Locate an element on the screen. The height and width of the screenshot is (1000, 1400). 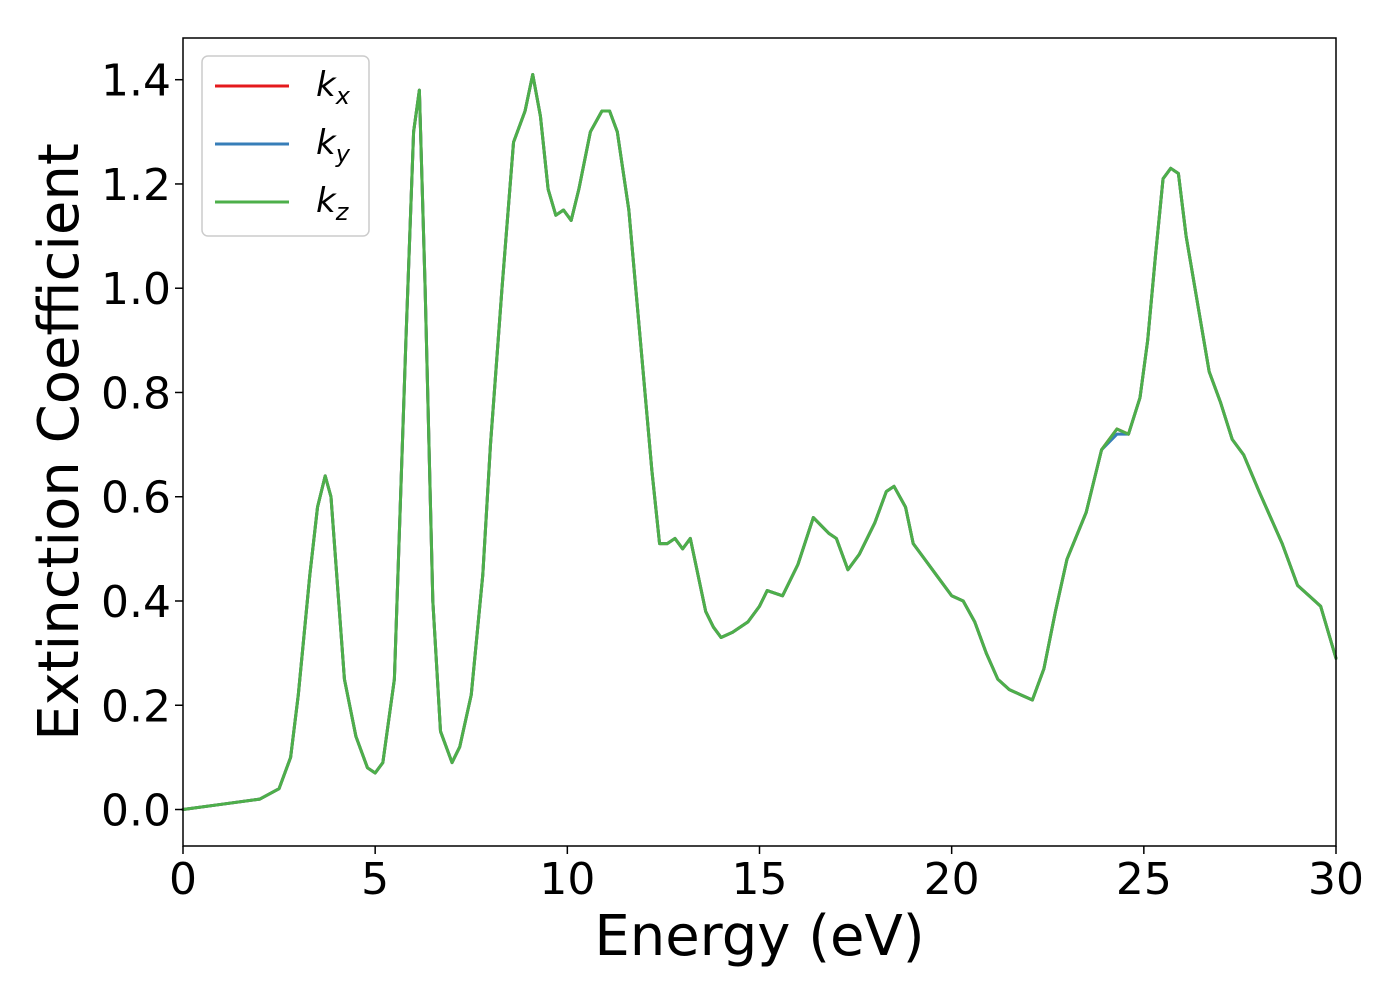
legend-label-y: ky is located at coordinates (333, 145).